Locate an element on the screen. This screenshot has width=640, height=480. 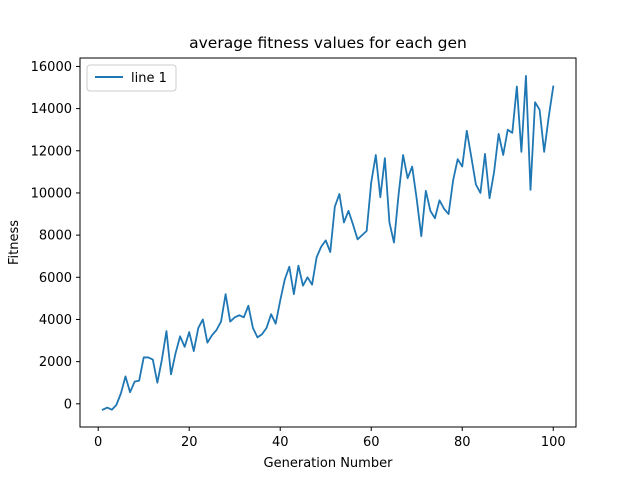
y-tick-label: 2000 is located at coordinates (55, 362).